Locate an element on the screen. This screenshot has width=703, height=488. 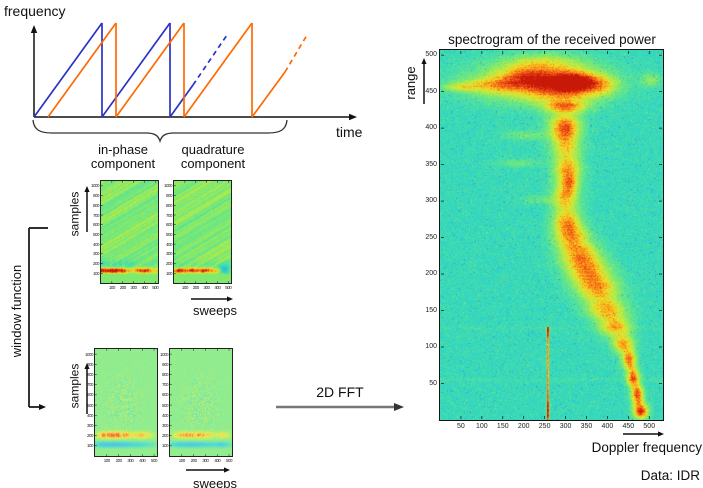
range-axis-label: range is located at coordinates (410, 83).